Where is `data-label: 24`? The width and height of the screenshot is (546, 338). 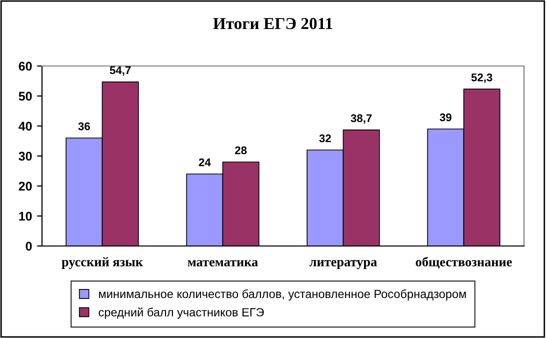 data-label: 24 is located at coordinates (204, 162).